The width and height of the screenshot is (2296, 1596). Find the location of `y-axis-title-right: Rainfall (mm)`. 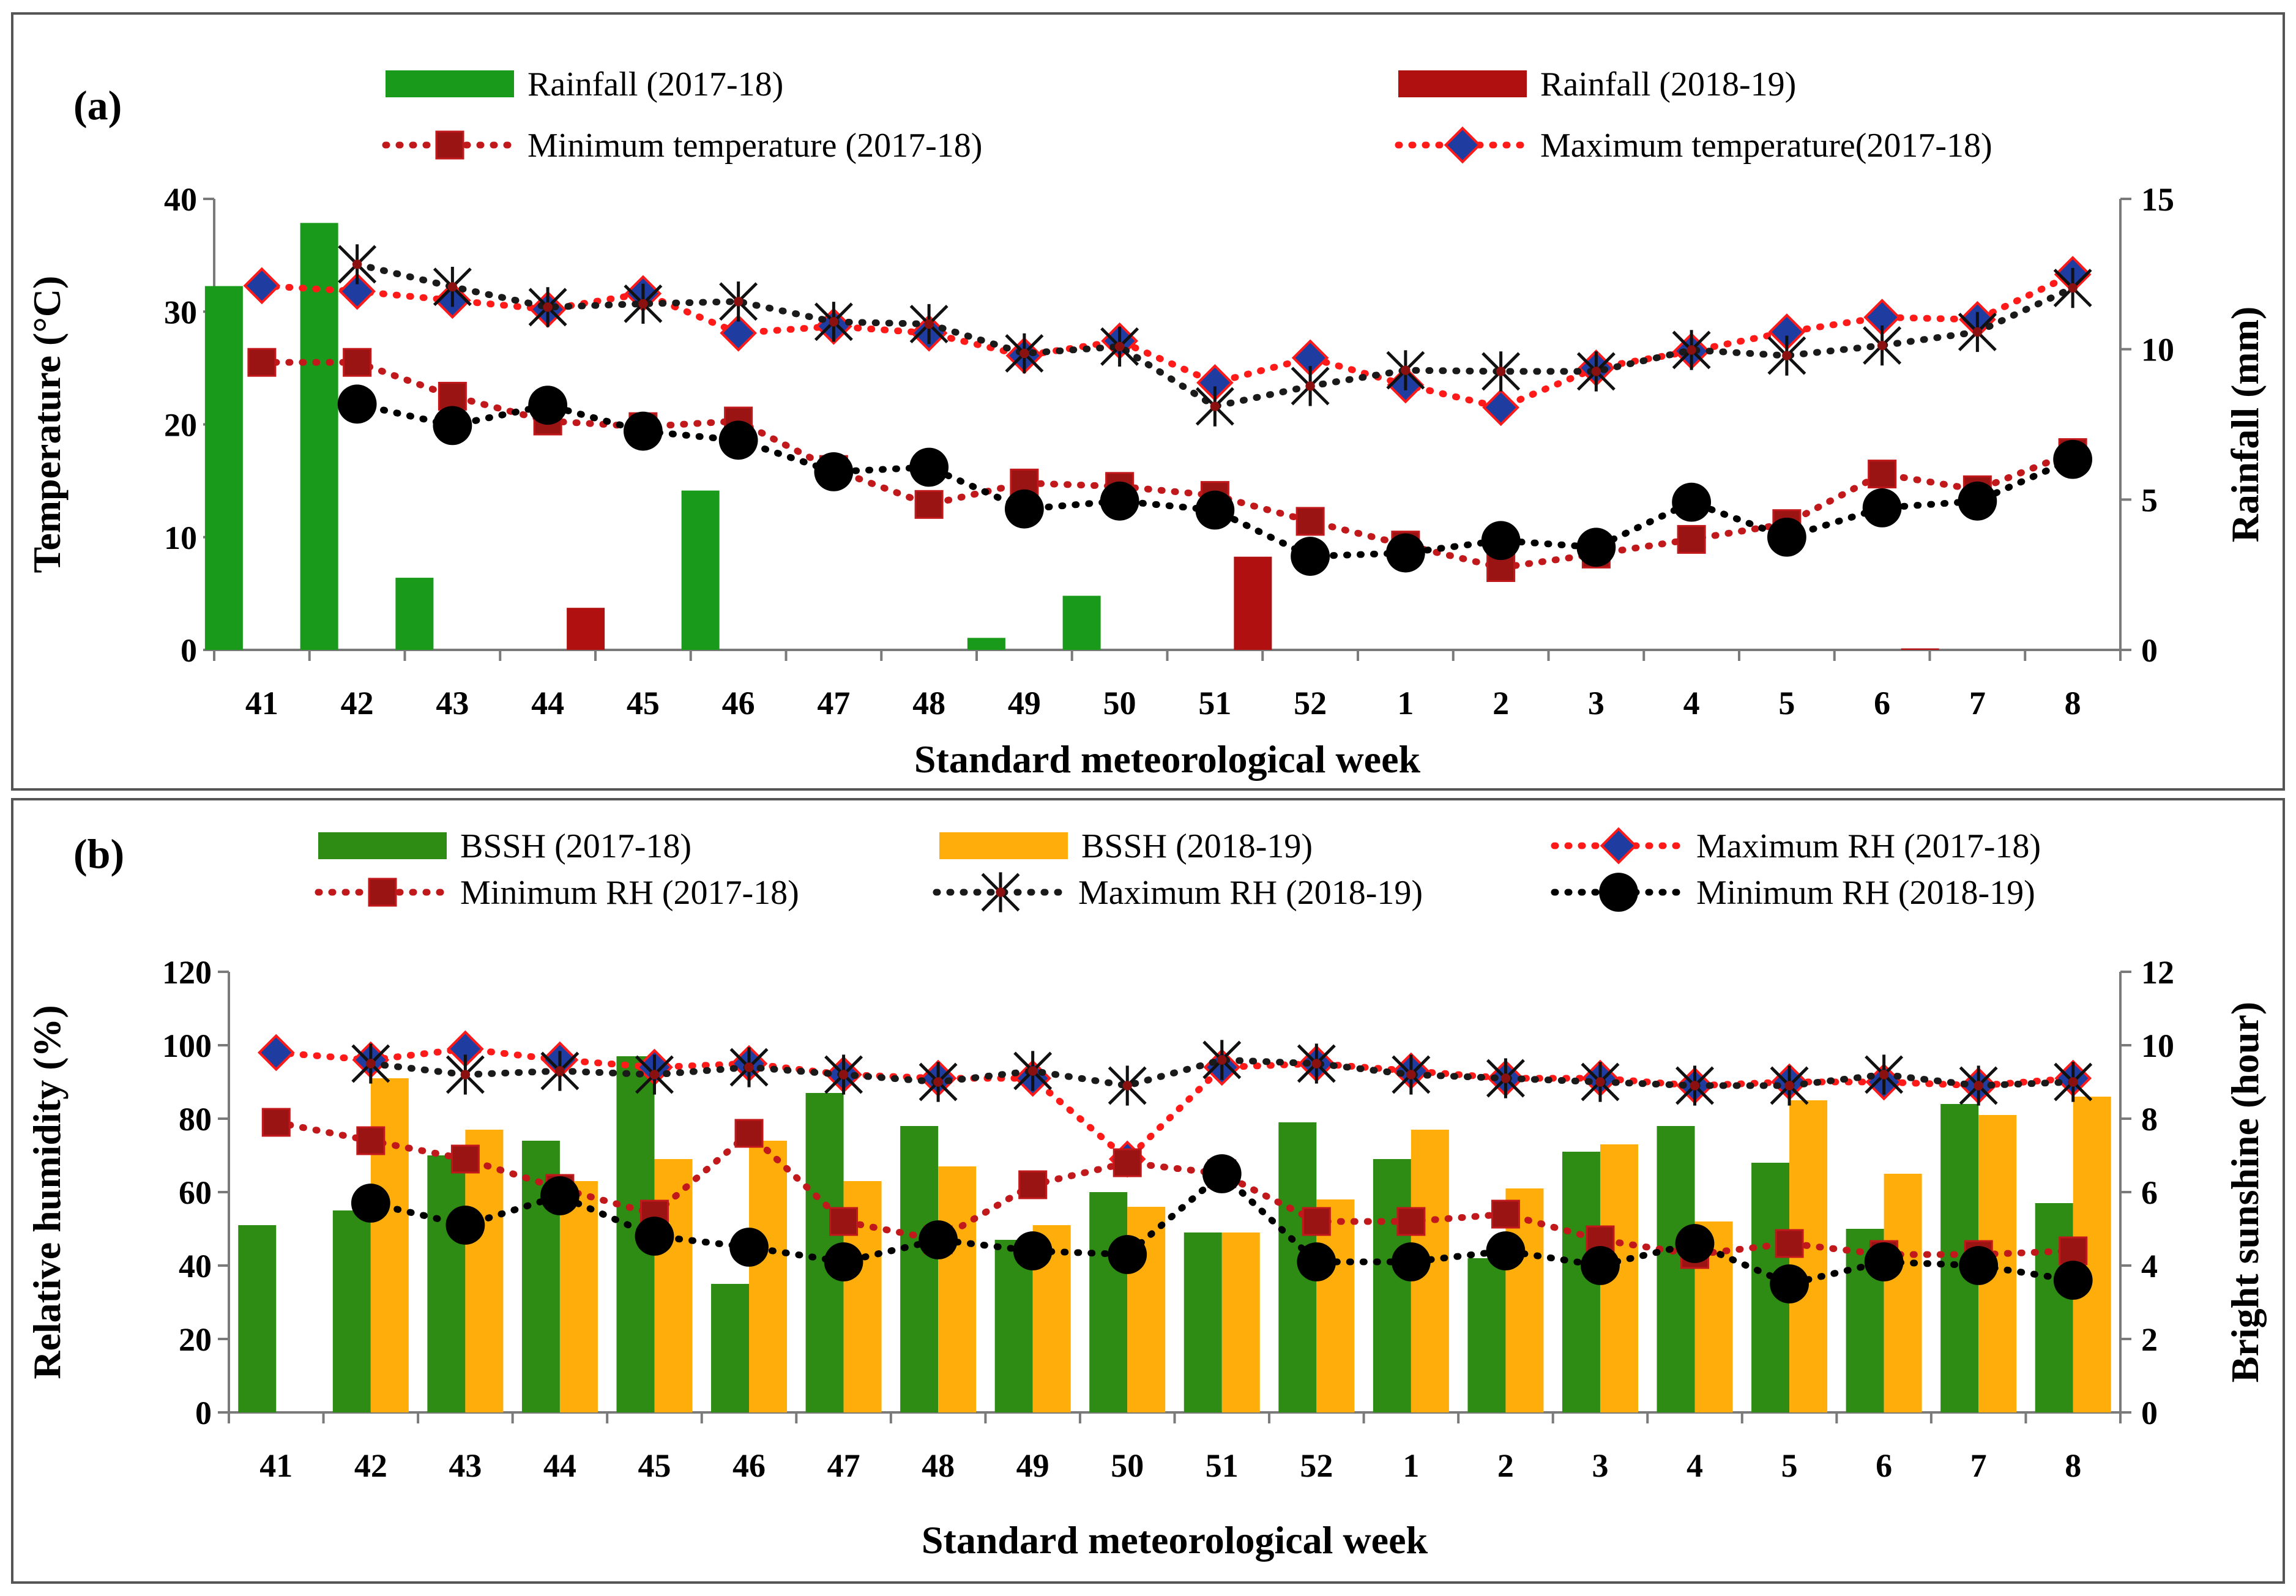

y-axis-title-right: Rainfall (mm) is located at coordinates (2245, 425).